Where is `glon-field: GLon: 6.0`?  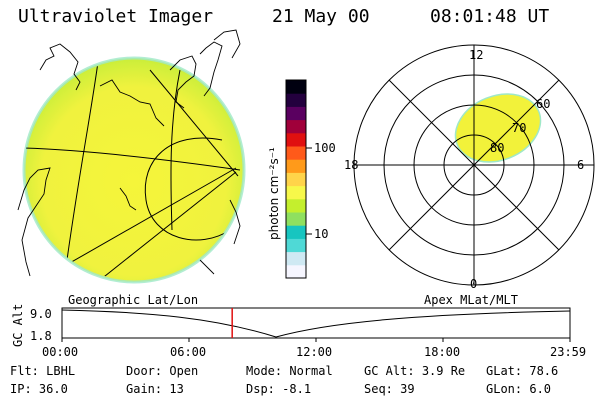
glon-field: GLon: 6.0 is located at coordinates (519, 389).